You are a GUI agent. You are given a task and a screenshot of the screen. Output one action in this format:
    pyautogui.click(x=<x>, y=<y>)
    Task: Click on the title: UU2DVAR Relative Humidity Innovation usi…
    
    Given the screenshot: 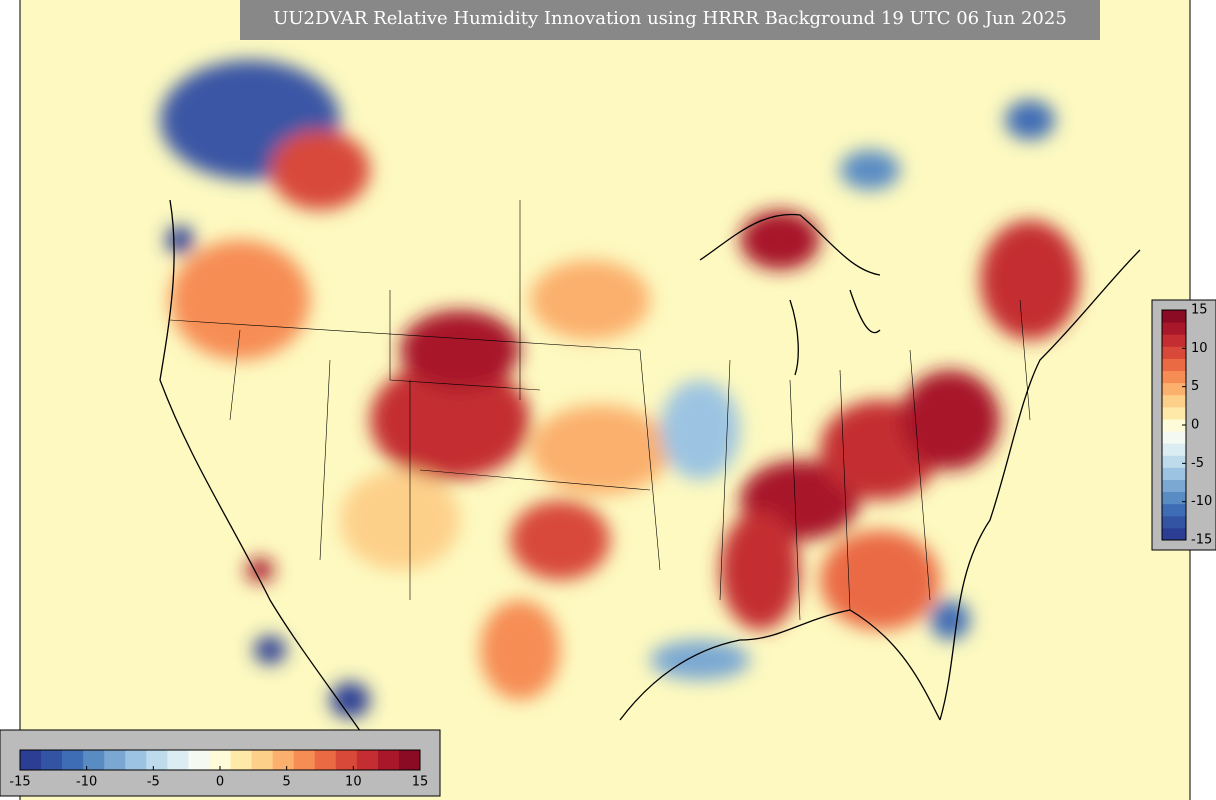 What is the action you would take?
    pyautogui.click(x=670, y=18)
    